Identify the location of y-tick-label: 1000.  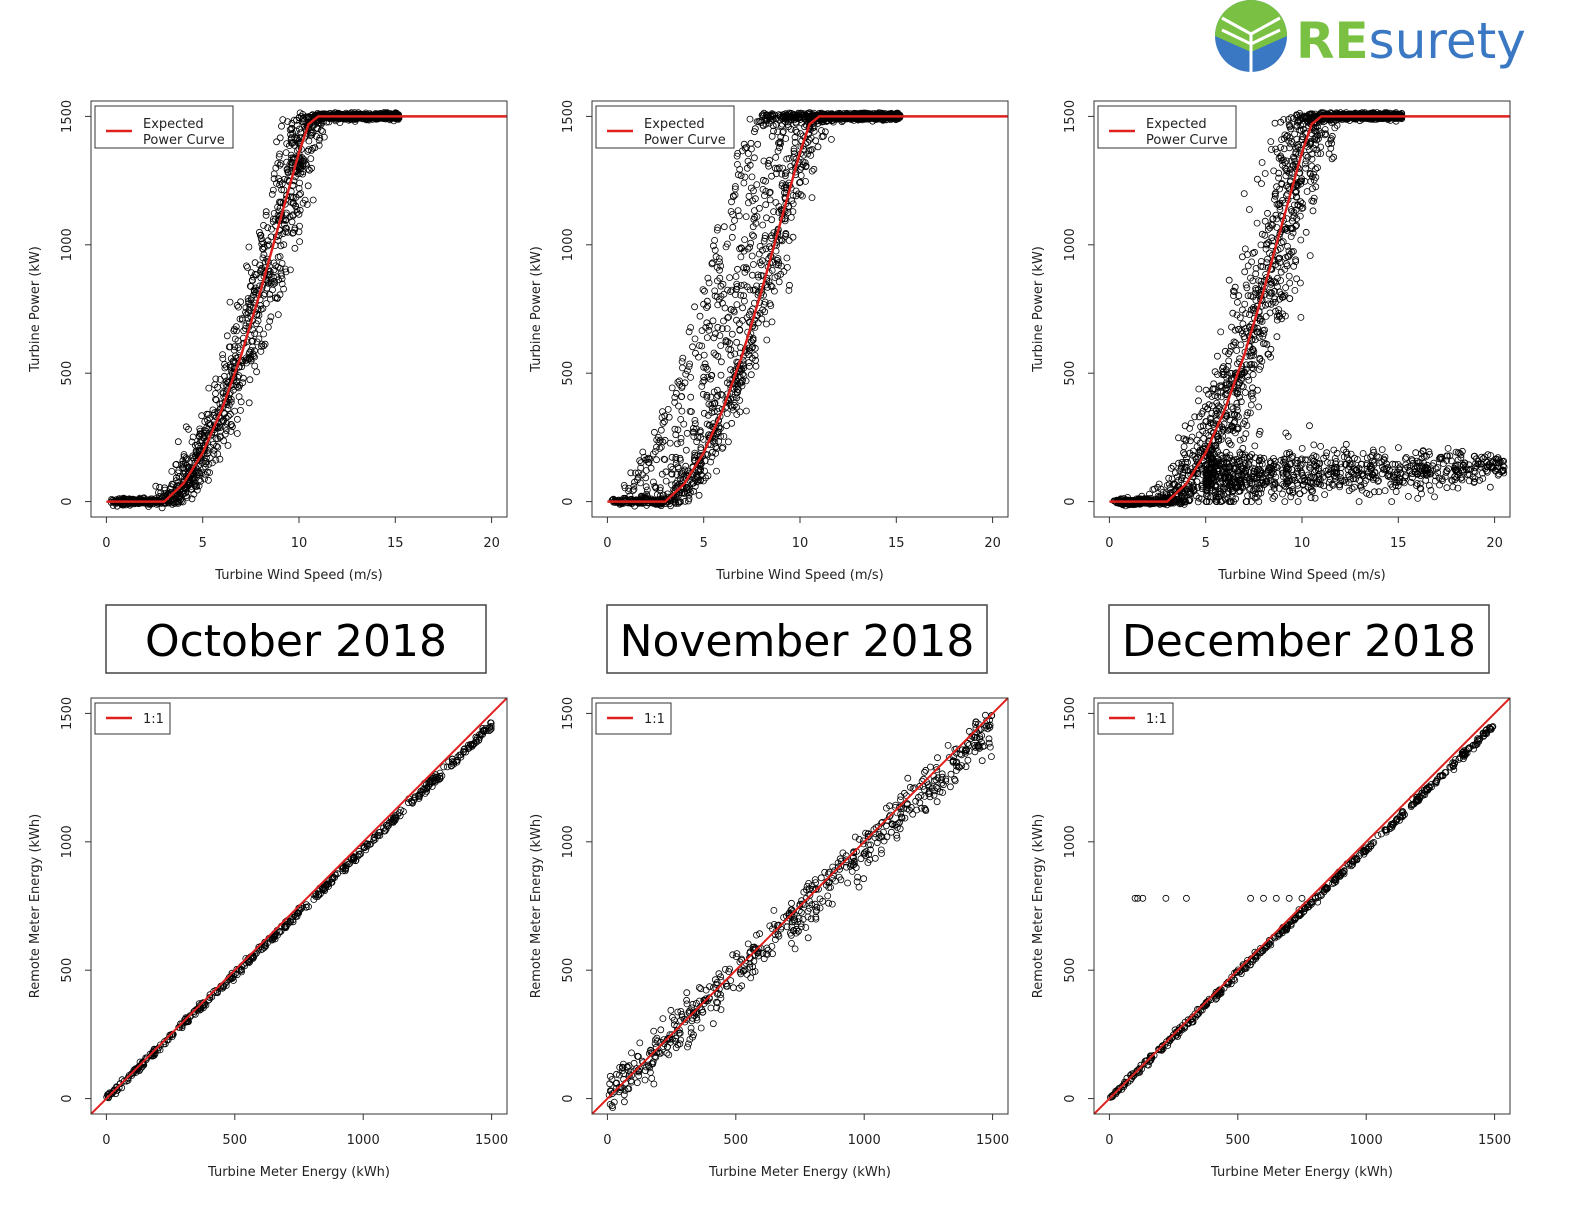
(568, 244).